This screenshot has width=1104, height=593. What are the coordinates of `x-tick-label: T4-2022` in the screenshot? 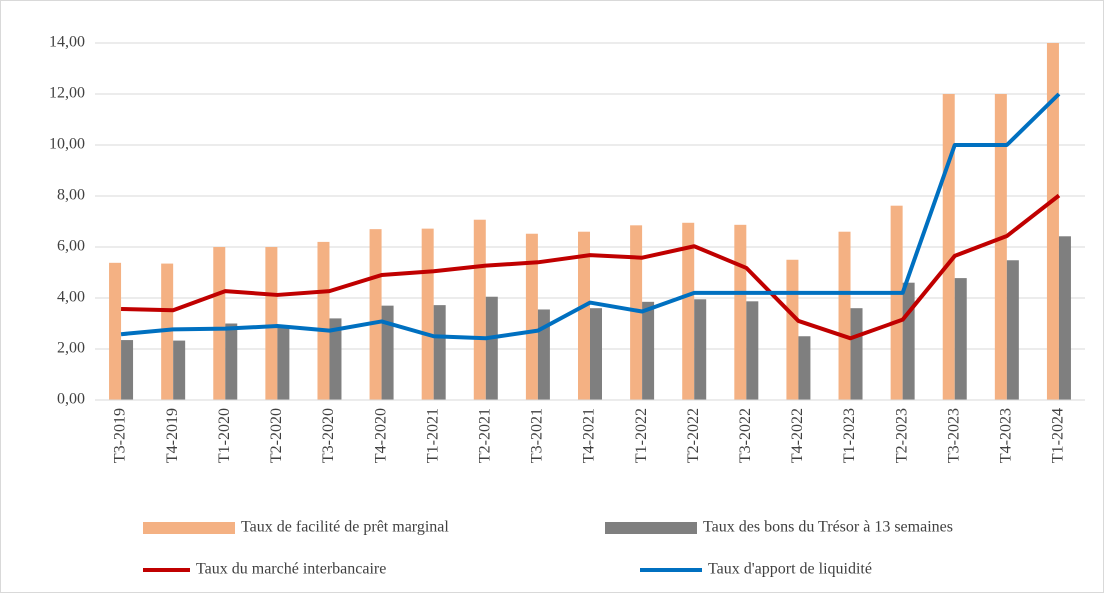 It's located at (797, 435).